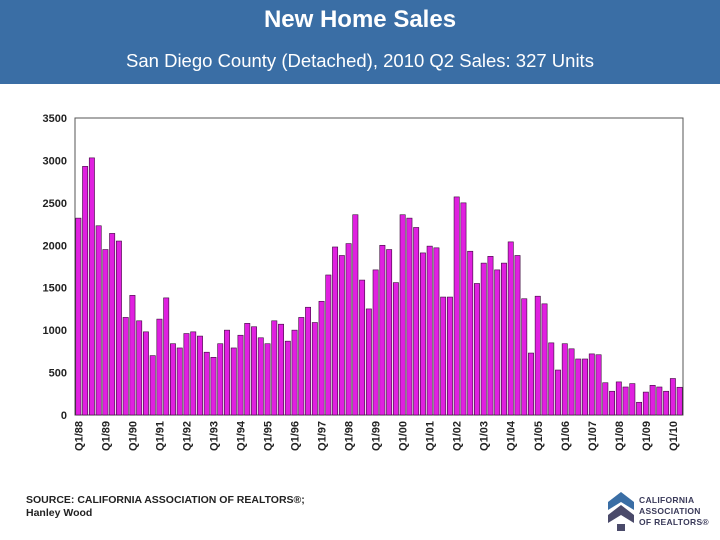 This screenshot has height=540, width=720. I want to click on car-logo: CALIFORNIA ASSOCIATION OF REALTORS®, so click(660, 511).